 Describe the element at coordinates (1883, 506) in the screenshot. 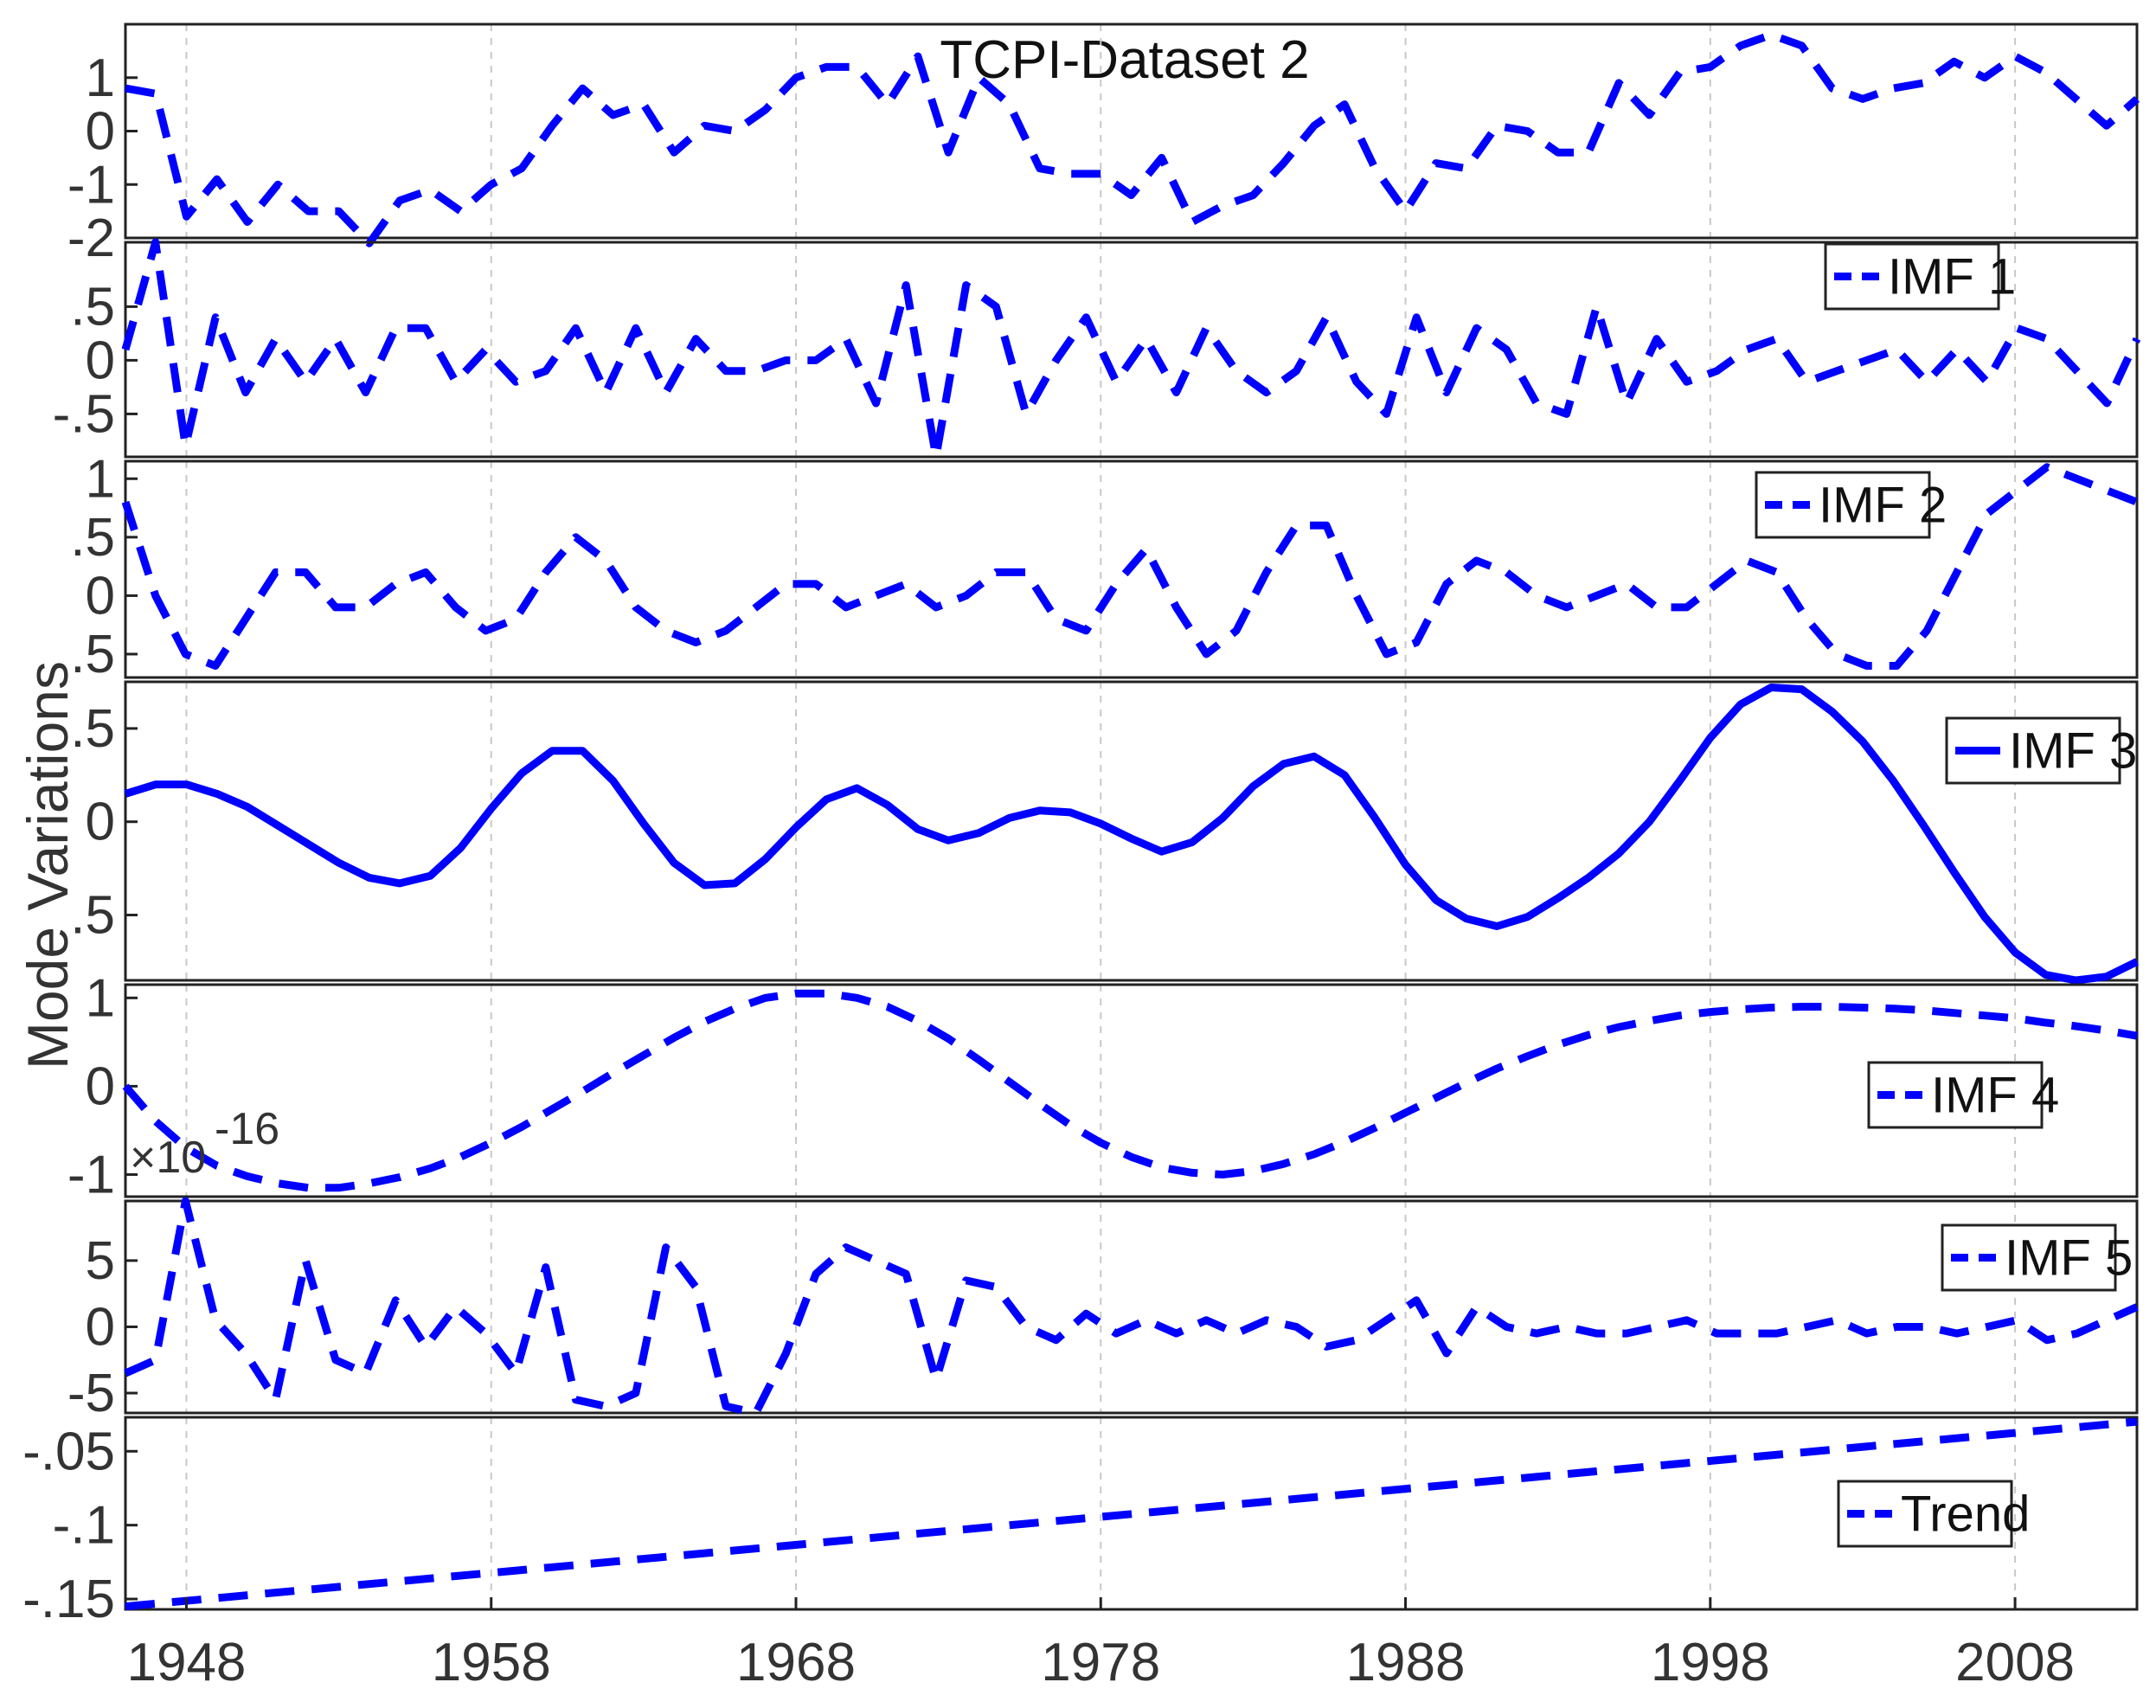

I see `legend-label: IMF 2` at that location.